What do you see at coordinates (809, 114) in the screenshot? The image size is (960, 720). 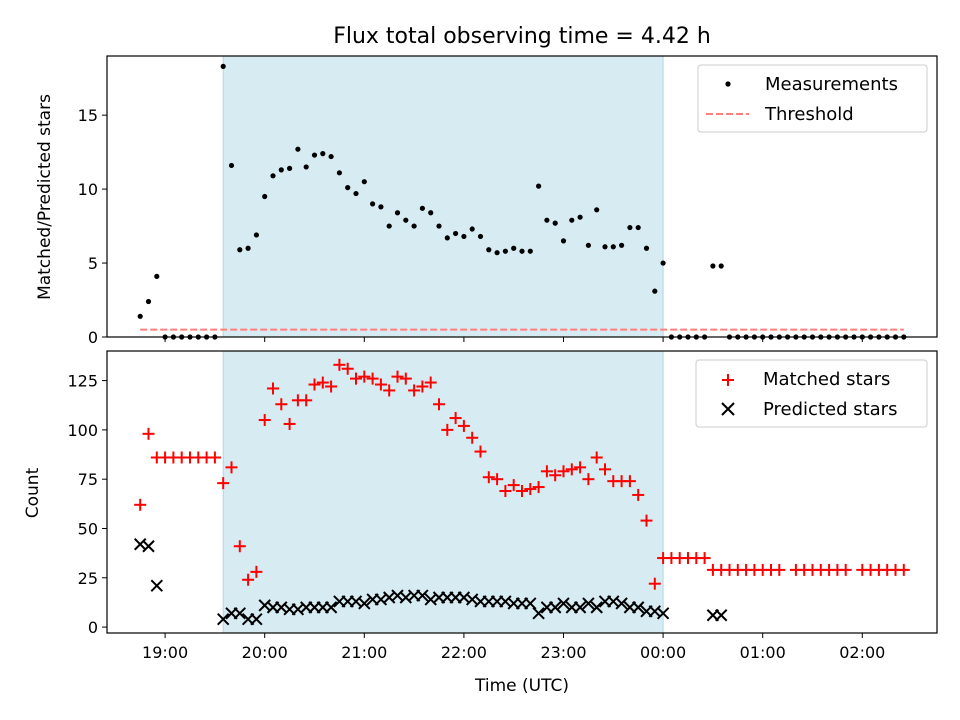 I see `legend-threshold-label: Threshold` at bounding box center [809, 114].